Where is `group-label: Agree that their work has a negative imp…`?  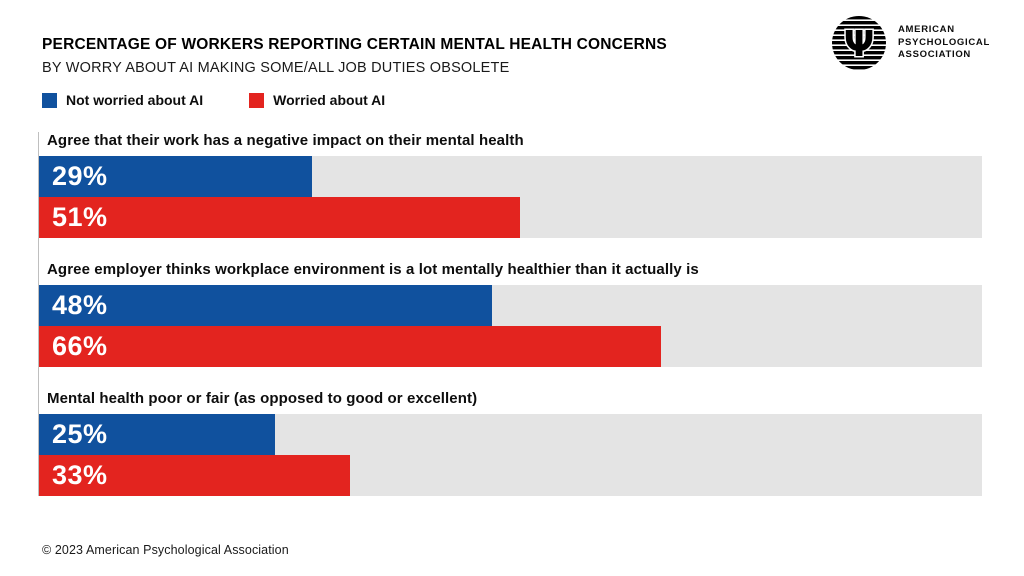
group-label: Agree that their work has a negative imp… is located at coordinates (285, 140).